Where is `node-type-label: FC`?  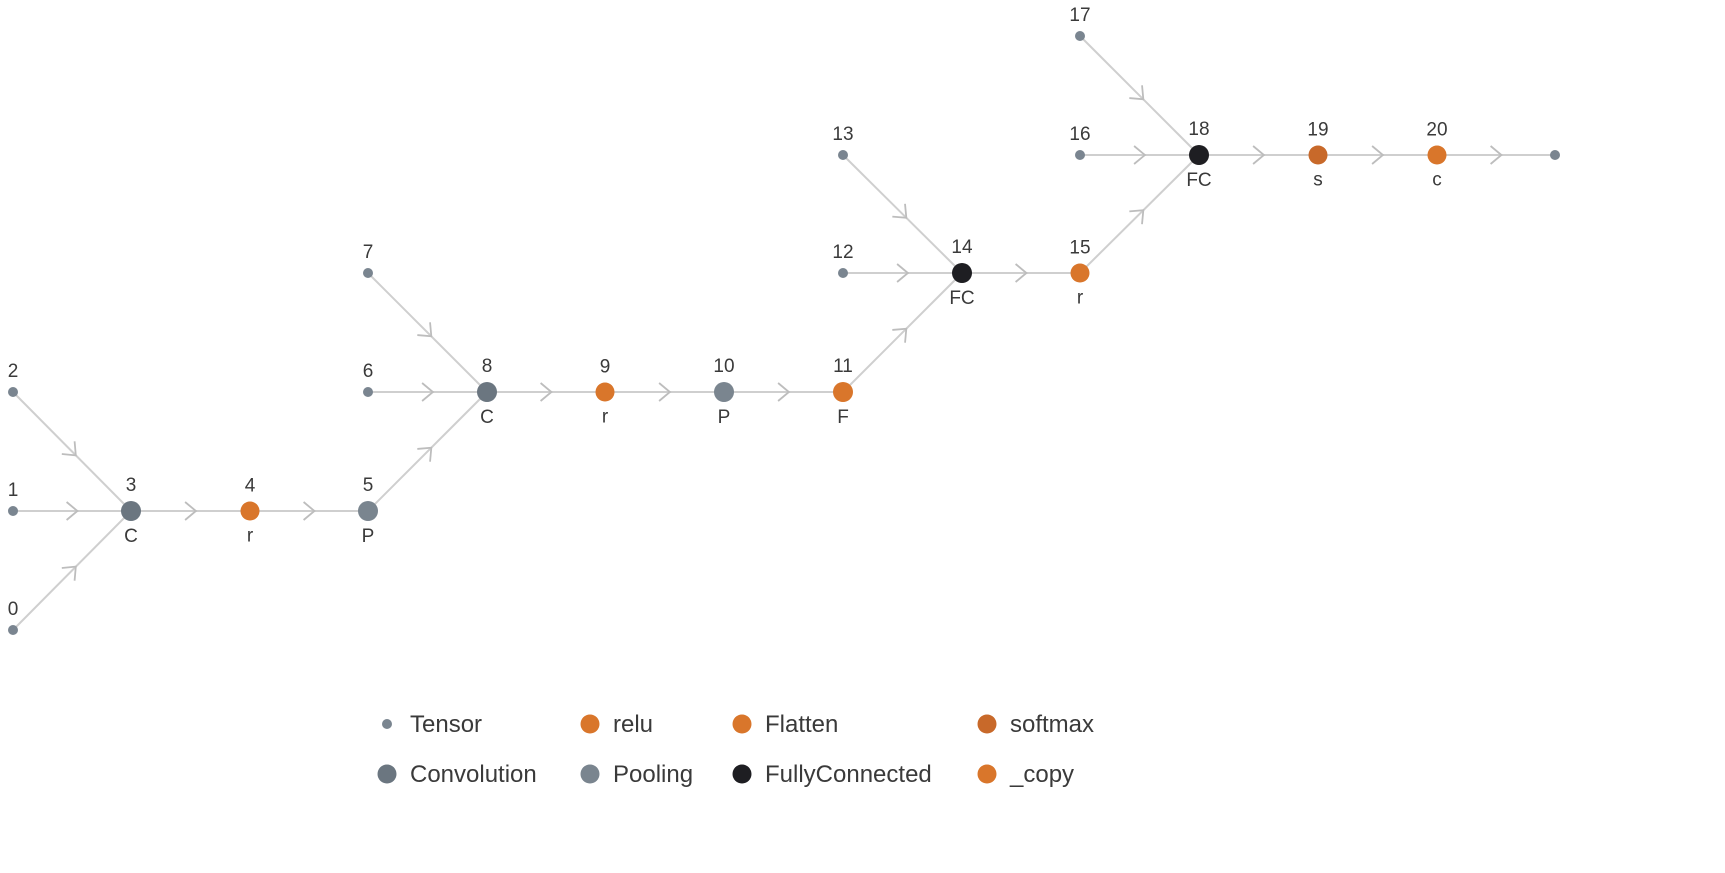 node-type-label: FC is located at coordinates (1198, 180).